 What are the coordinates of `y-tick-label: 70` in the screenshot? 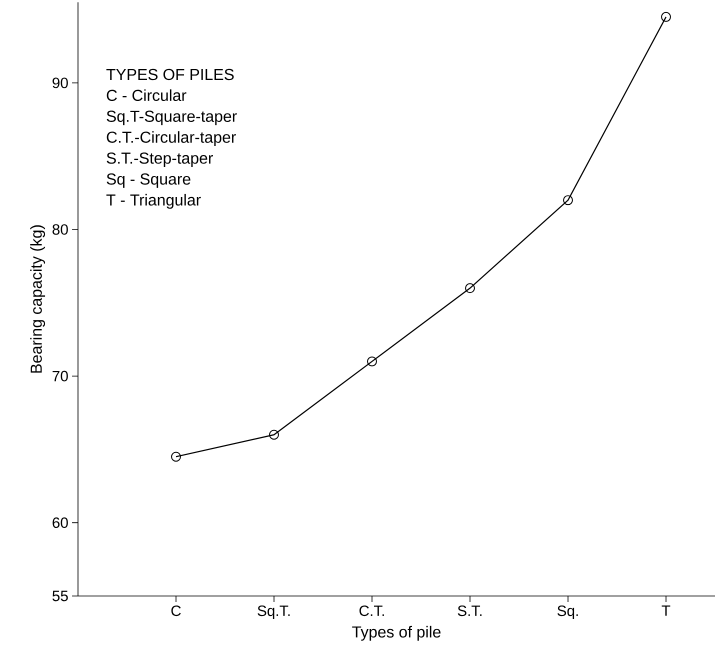 It's located at (60, 376).